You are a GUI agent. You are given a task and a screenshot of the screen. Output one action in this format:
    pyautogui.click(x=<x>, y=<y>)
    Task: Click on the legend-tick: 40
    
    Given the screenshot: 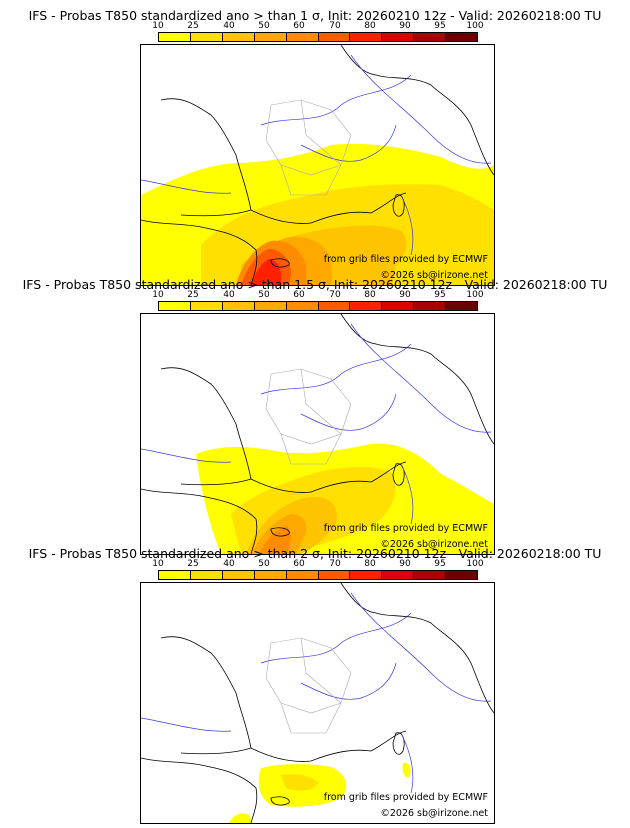 What is the action you would take?
    pyautogui.click(x=229, y=564)
    